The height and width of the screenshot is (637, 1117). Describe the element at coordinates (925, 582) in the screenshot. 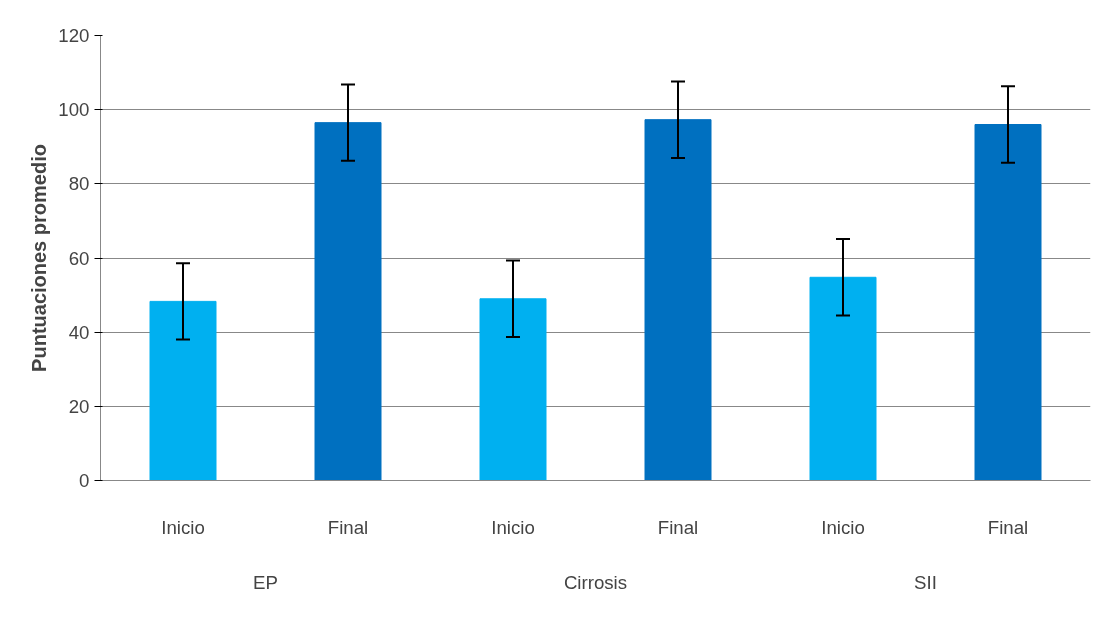

I see `text: SII` at that location.